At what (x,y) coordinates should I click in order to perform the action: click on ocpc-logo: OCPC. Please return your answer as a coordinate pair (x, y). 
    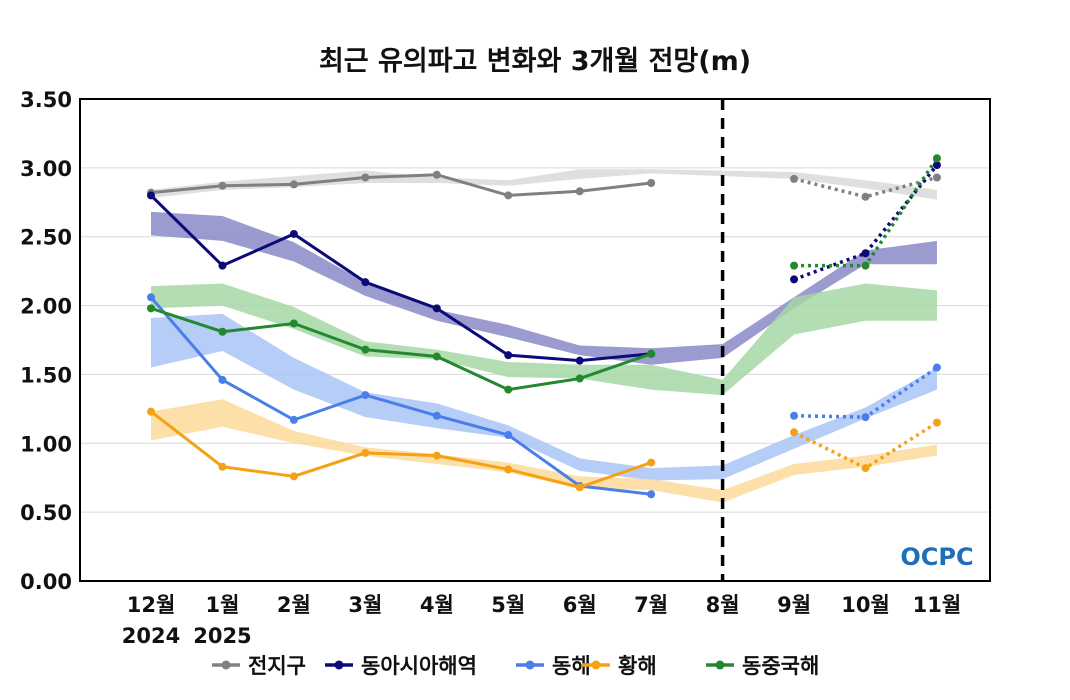
    Looking at the image, I should click on (936, 557).